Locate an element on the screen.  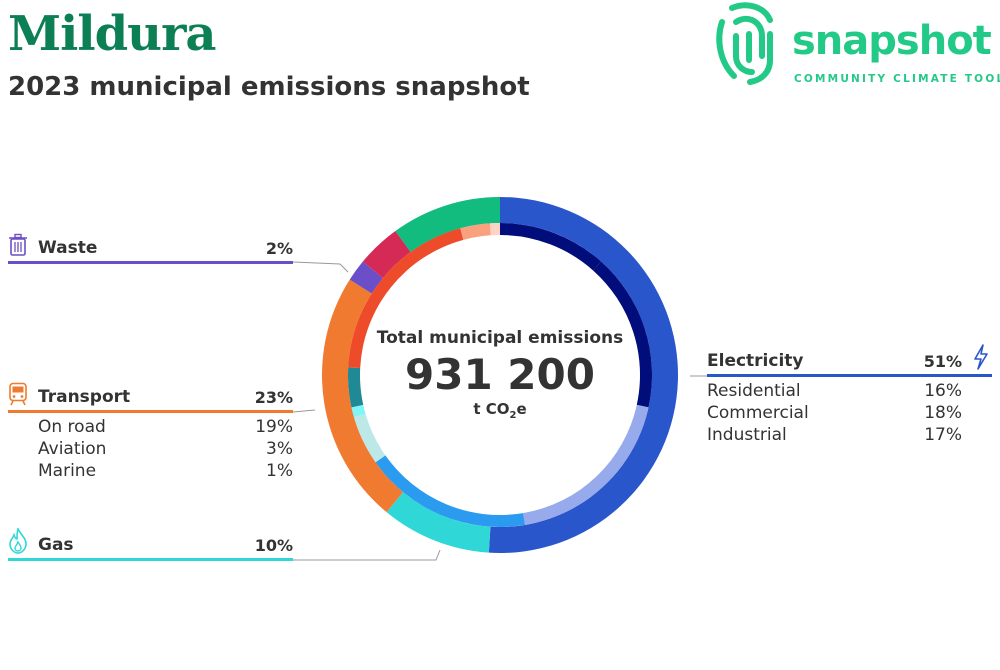
gas-leader-line is located at coordinates (367, 555).